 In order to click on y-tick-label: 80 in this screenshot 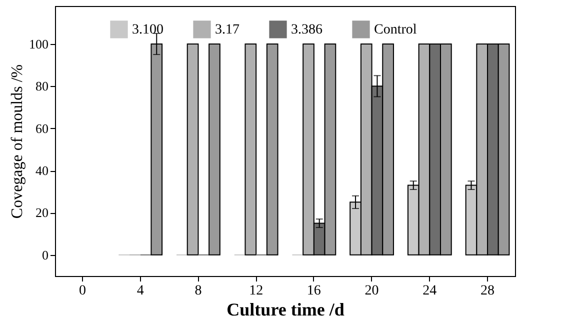, I will do `click(42, 86)`.